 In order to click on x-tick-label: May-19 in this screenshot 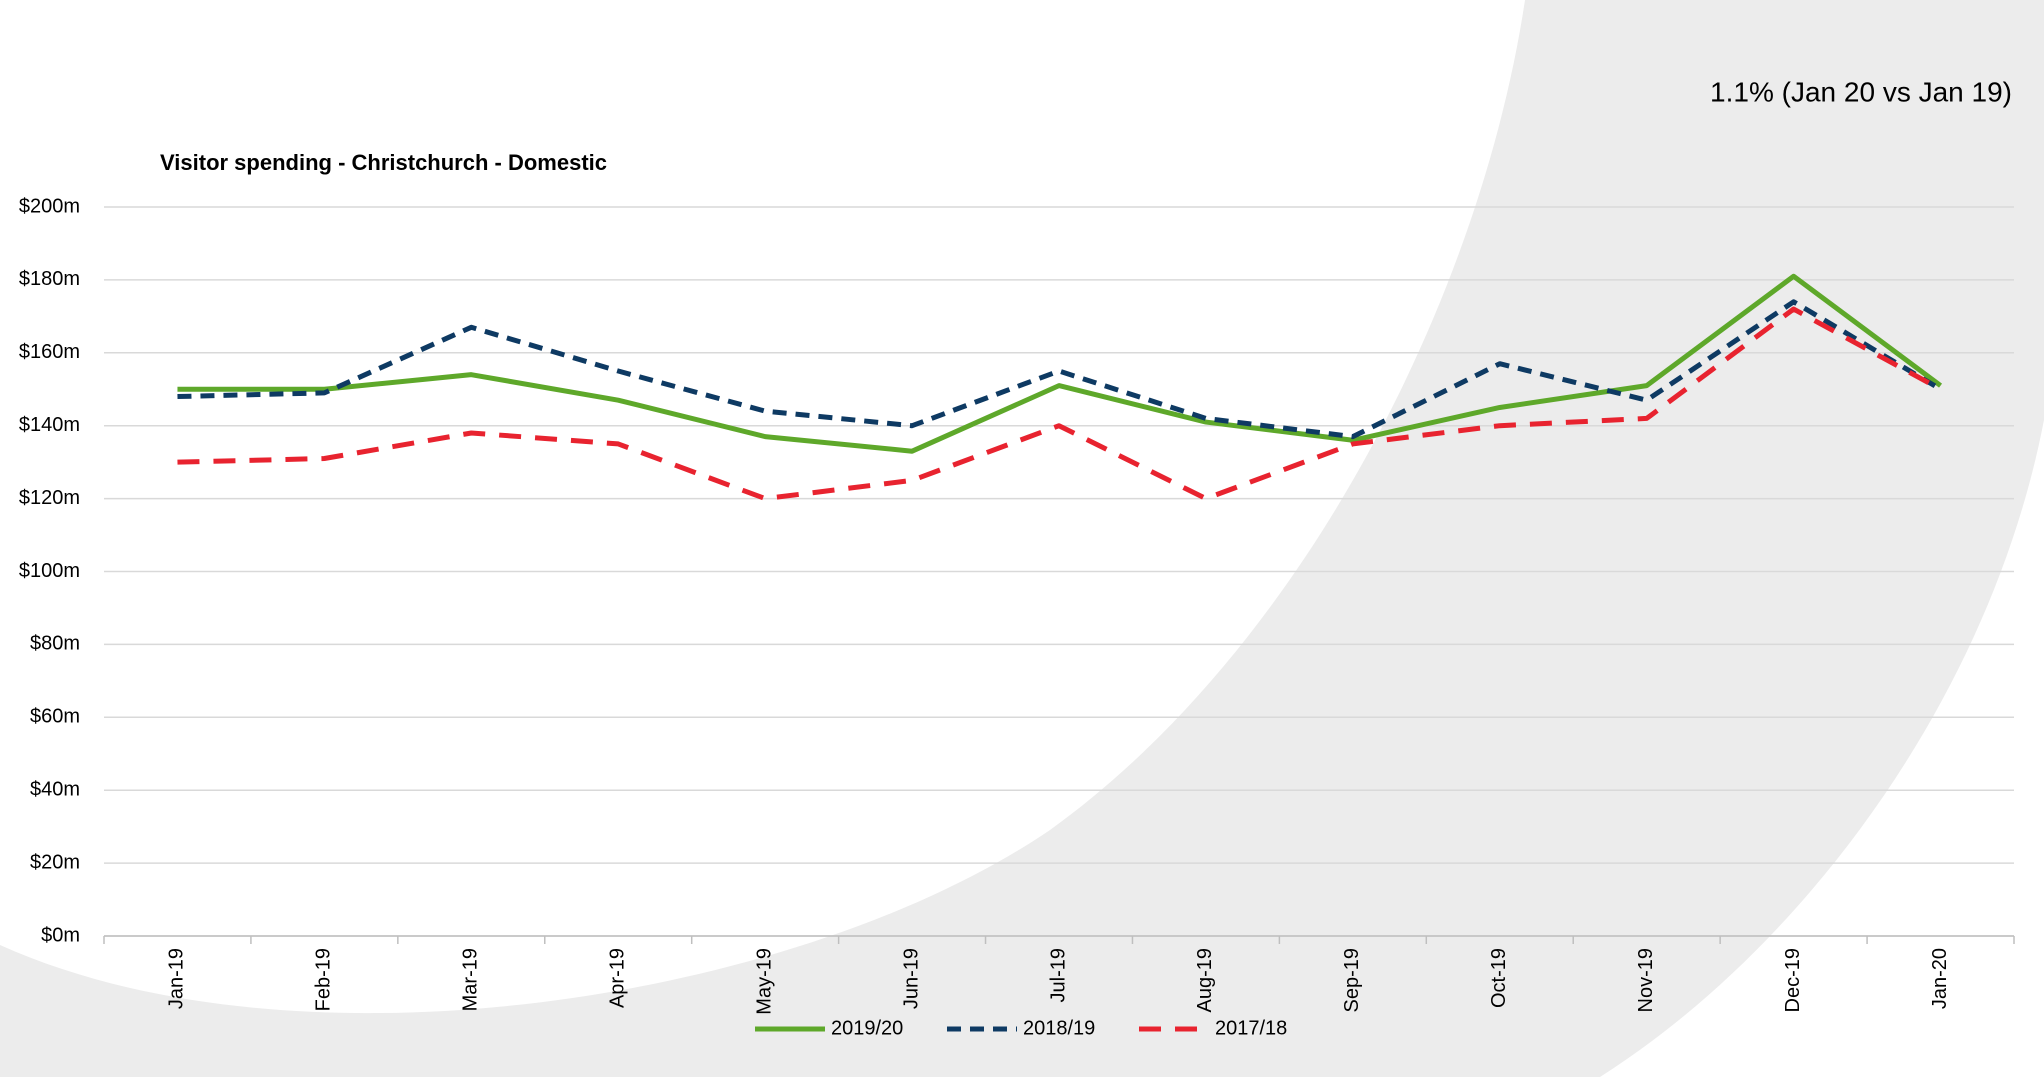, I will do `click(764, 981)`.